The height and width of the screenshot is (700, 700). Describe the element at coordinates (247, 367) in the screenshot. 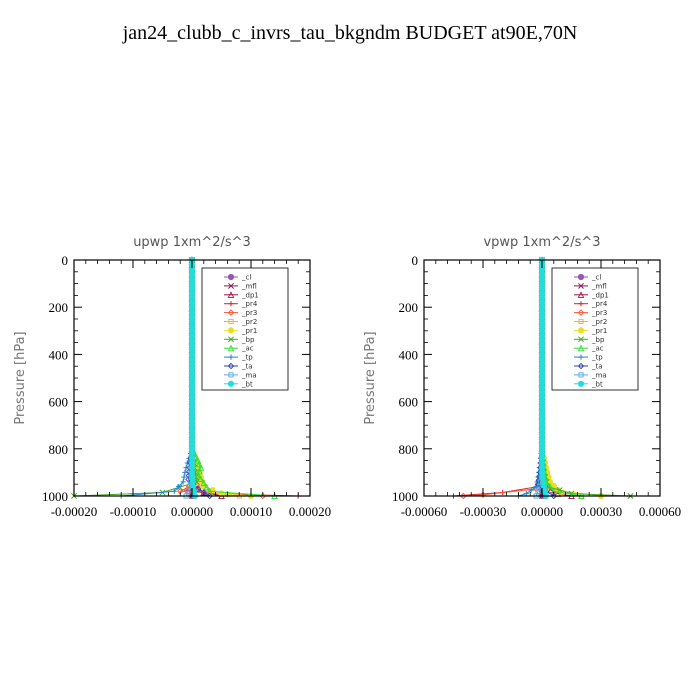

I see `upwp-legend-label: _ta` at that location.